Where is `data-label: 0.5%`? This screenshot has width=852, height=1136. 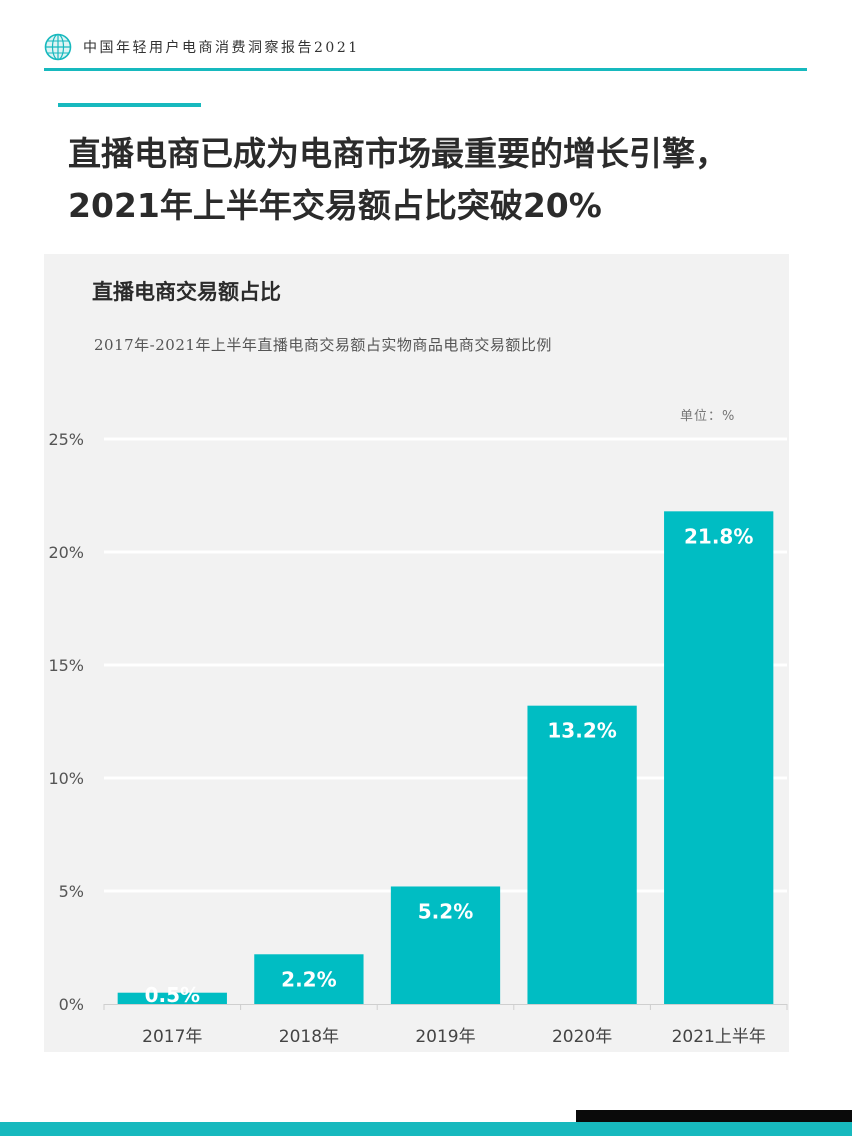 data-label: 0.5% is located at coordinates (172, 995).